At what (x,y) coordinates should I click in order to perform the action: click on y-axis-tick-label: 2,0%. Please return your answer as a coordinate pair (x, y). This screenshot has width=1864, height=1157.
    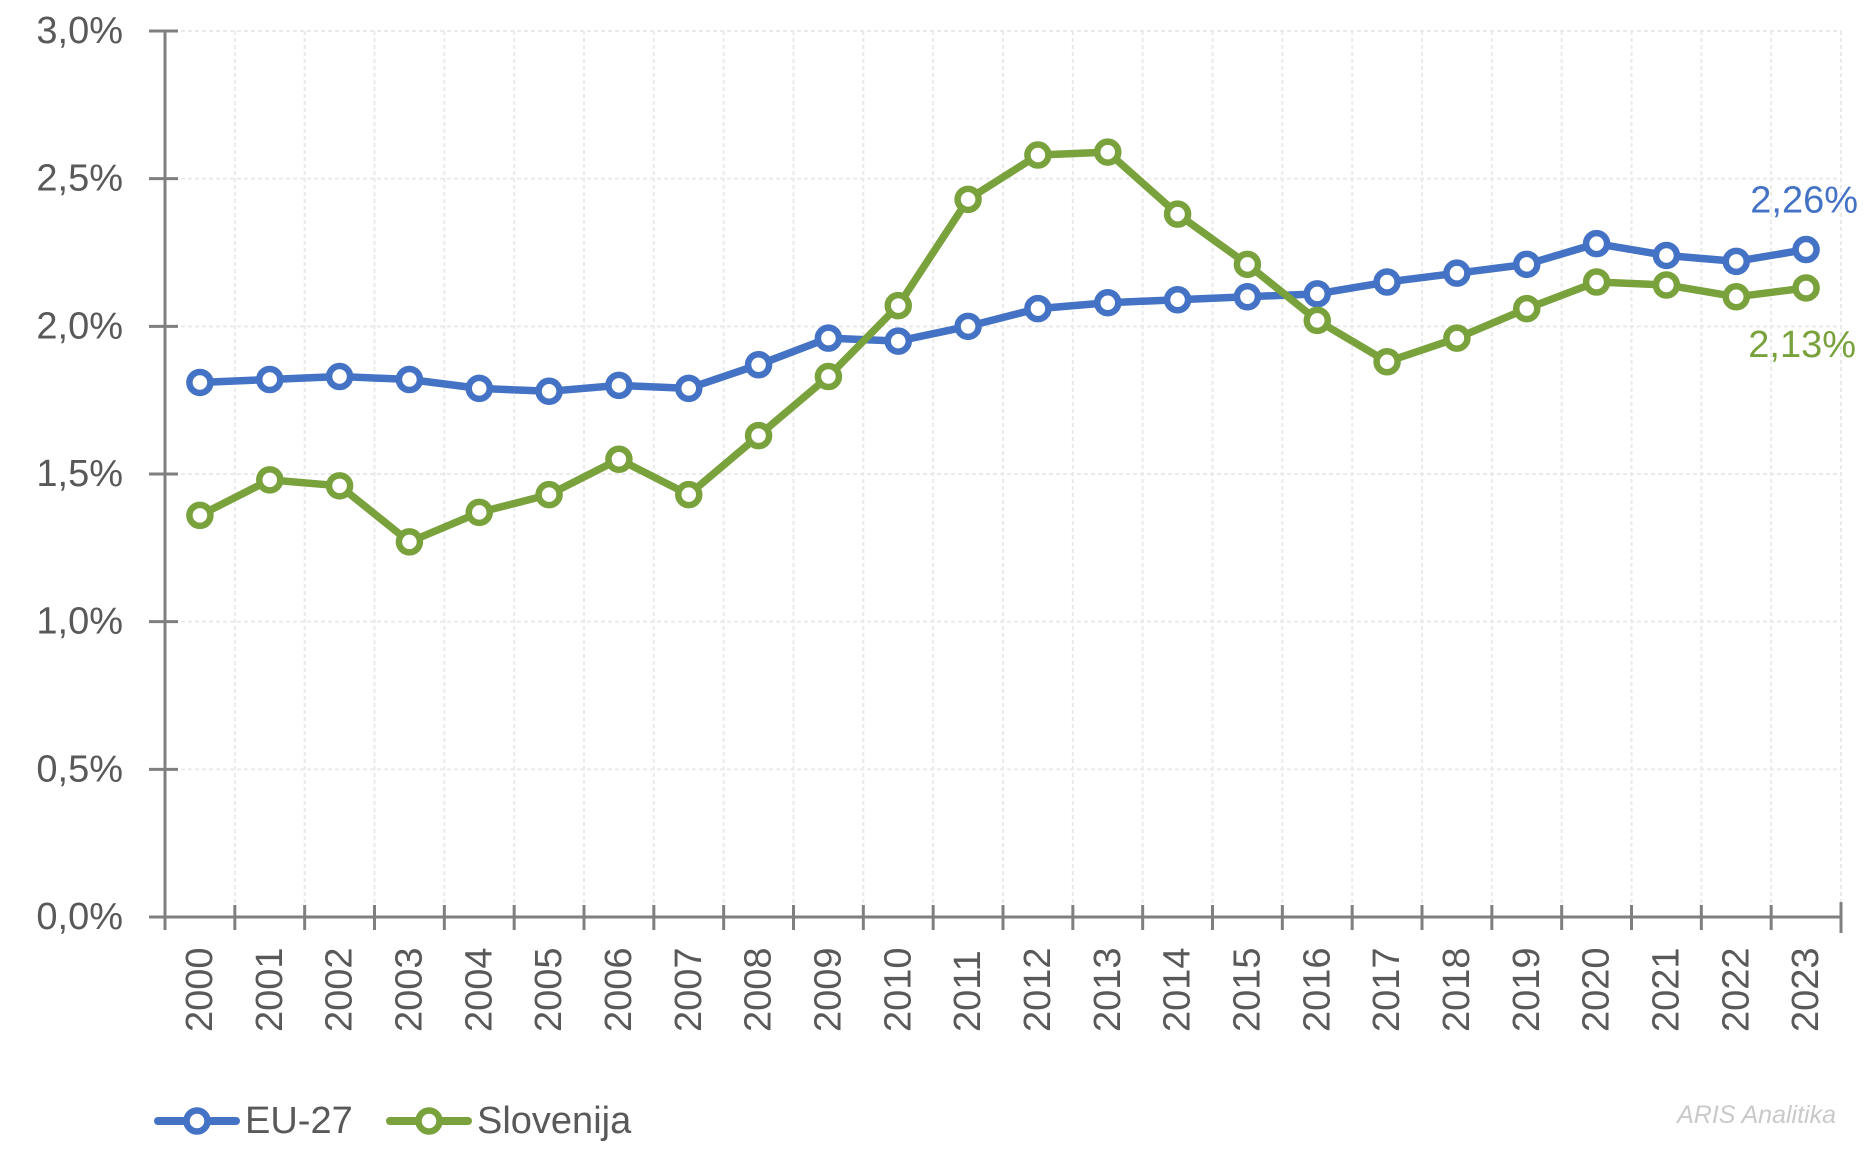
    Looking at the image, I should click on (79, 326).